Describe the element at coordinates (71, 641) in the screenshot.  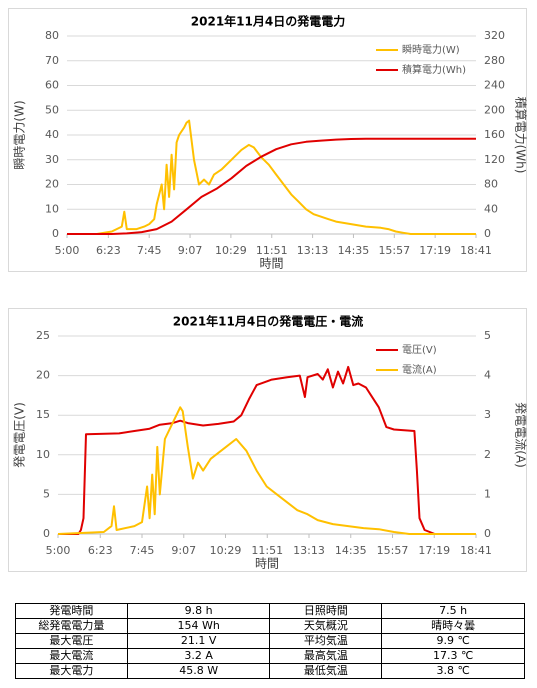
I see `label-cell: 最大電圧` at that location.